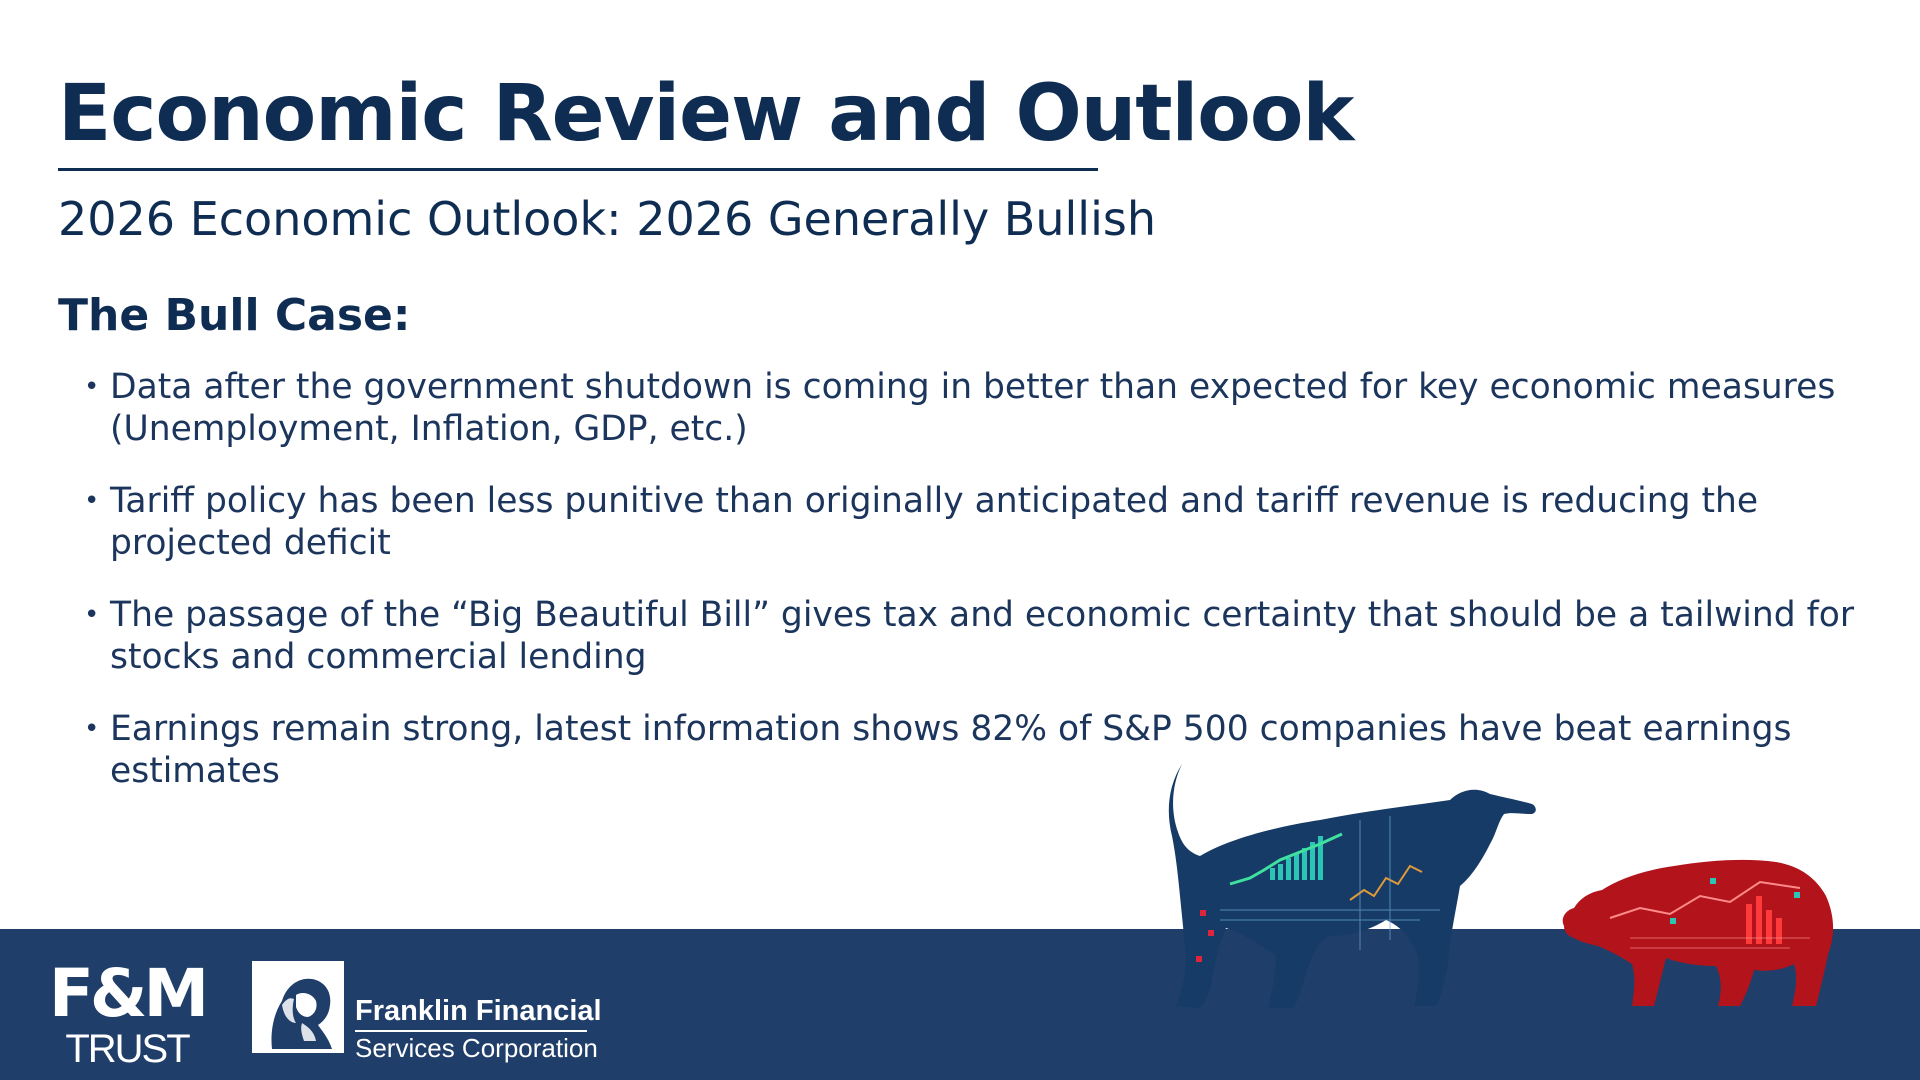 Image resolution: width=1920 pixels, height=1080 pixels. Describe the element at coordinates (578, 169) in the screenshot. I see `title-underline` at that location.